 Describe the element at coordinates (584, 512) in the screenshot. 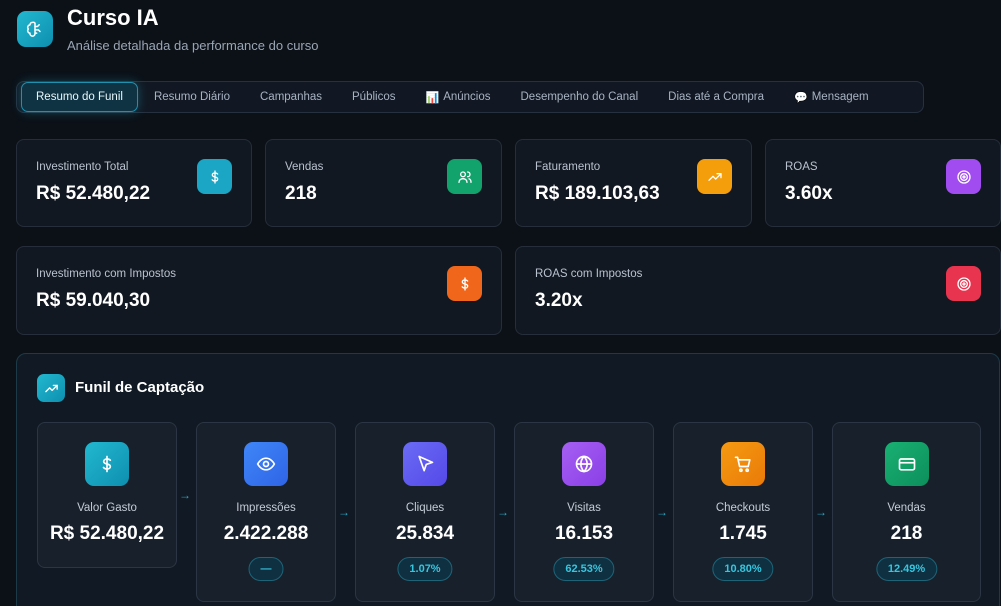

I see `funnel-step-visitas: Visitas 16.153 62.53%` at that location.